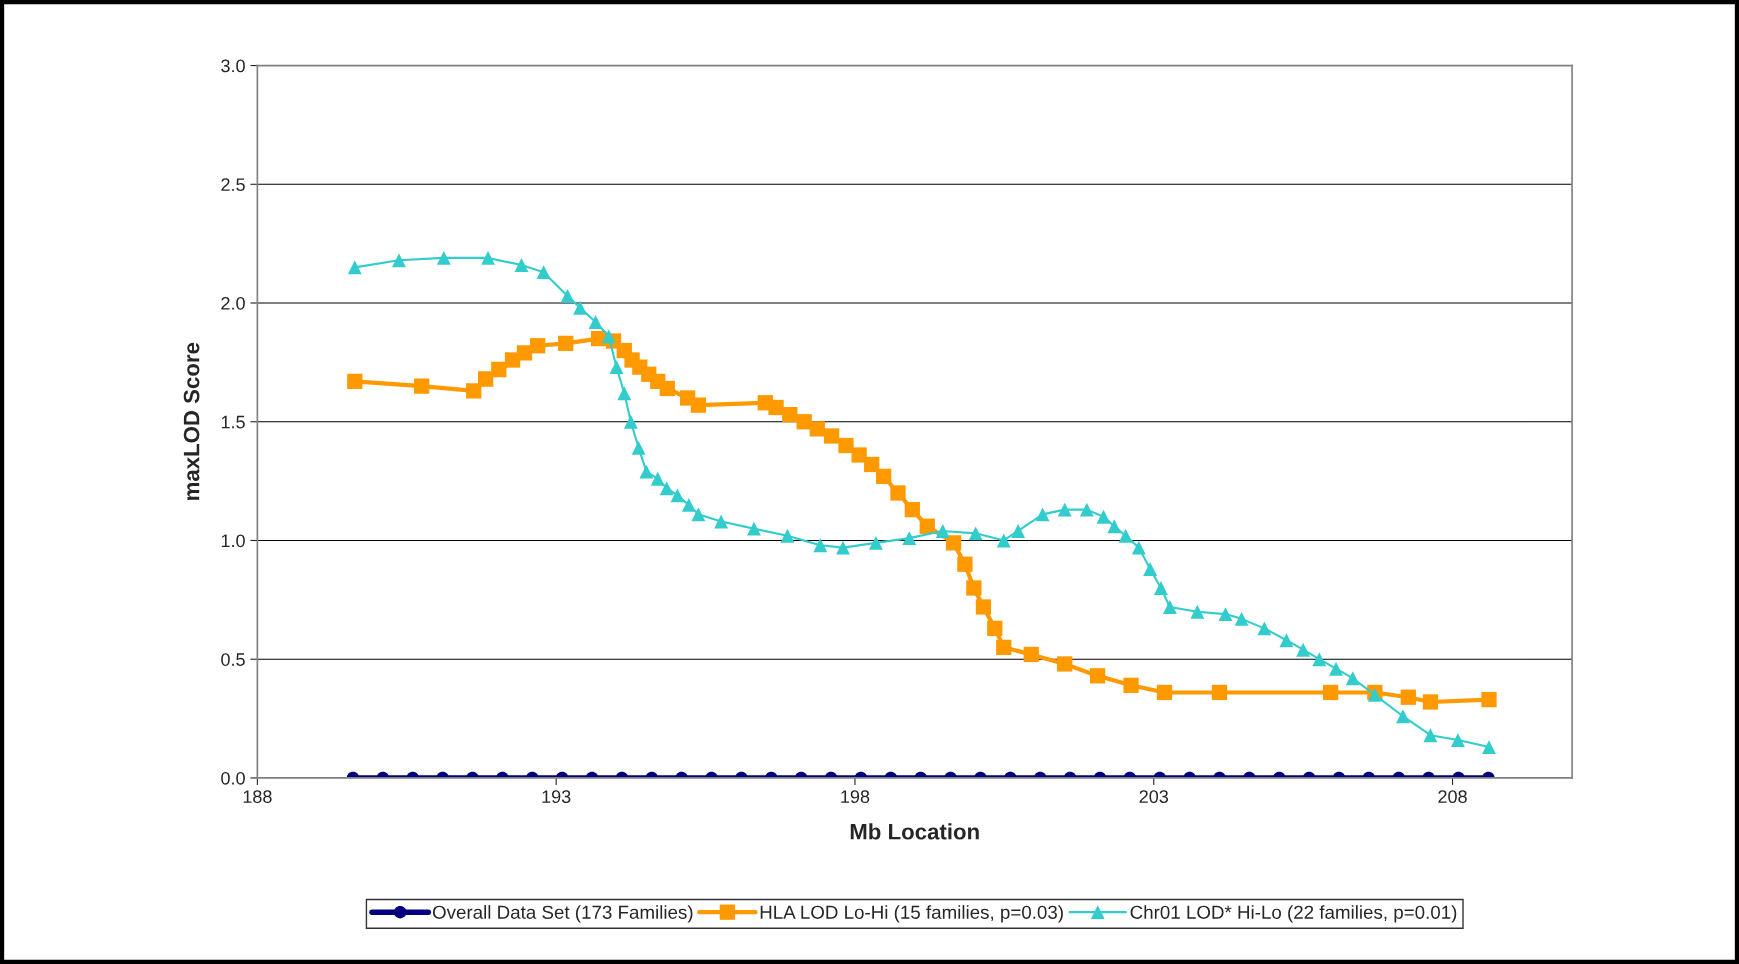  What do you see at coordinates (257, 797) in the screenshot?
I see `x-tick-label: 188` at bounding box center [257, 797].